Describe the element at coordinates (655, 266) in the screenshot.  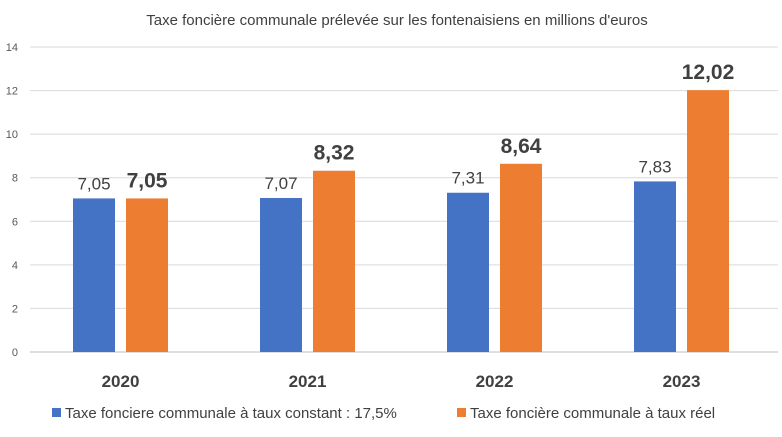
I see `bar-constant-2023` at that location.